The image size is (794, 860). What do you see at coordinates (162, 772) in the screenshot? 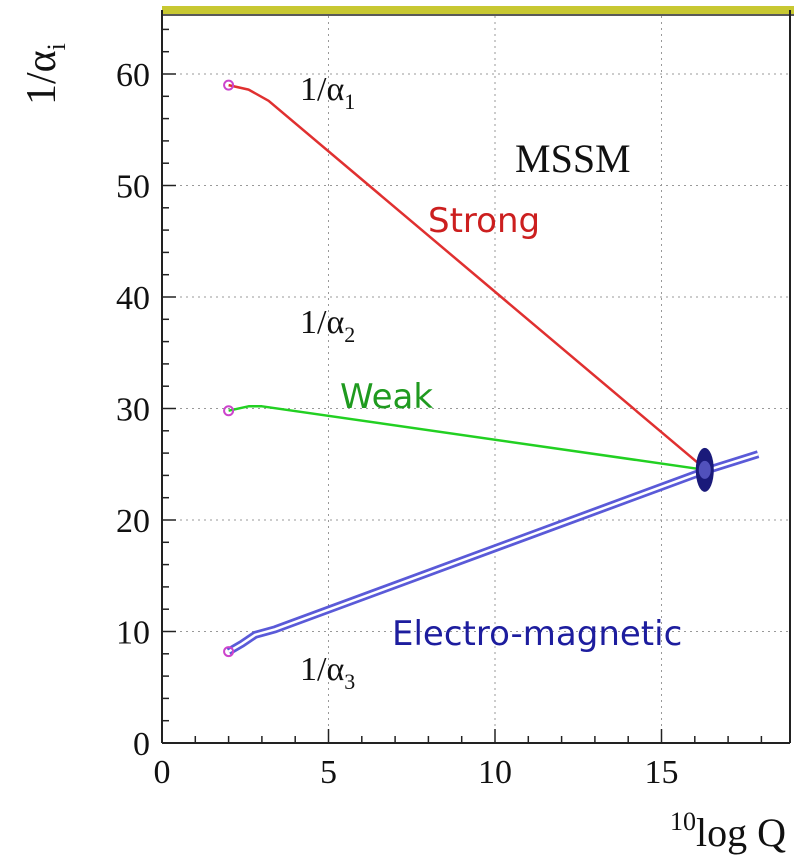
I see `x-tick-label-0: 0` at bounding box center [162, 772].